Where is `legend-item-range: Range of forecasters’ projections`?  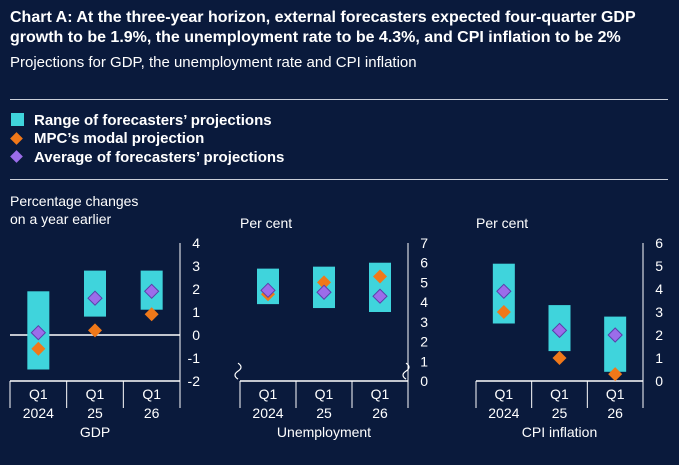
legend-item-range: Range of forecasters’ projections is located at coordinates (147, 120).